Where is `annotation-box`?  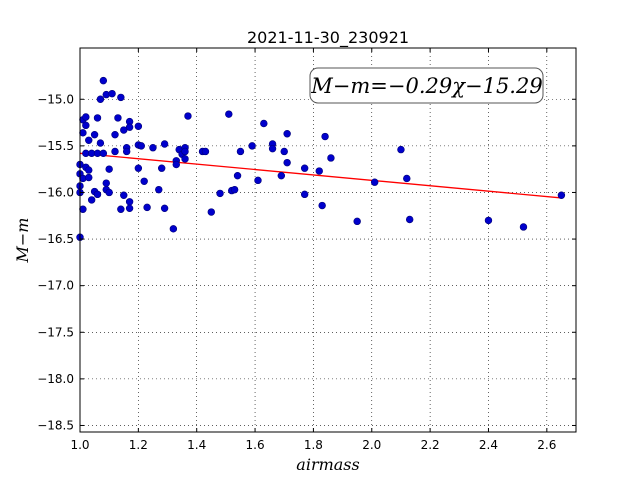 annotation-box is located at coordinates (426, 85).